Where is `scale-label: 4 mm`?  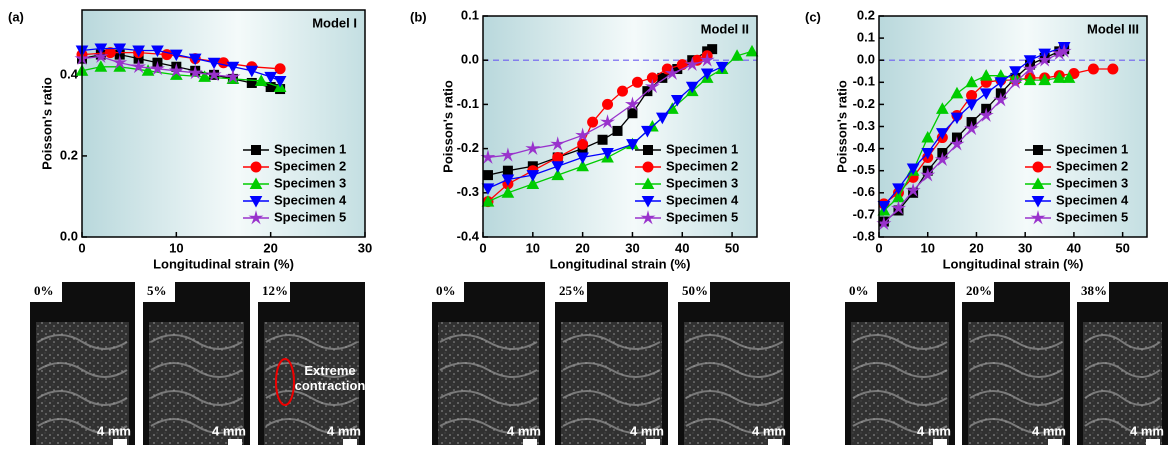 scale-label: 4 mm is located at coordinates (344, 430).